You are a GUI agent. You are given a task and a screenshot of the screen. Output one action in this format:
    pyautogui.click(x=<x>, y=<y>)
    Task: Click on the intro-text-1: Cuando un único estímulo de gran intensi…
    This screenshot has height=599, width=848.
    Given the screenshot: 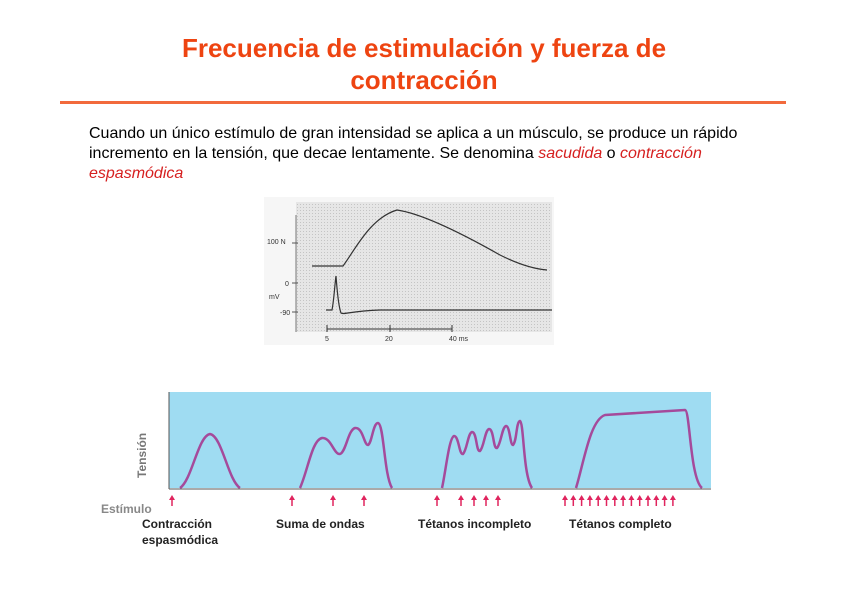 What is the action you would take?
    pyautogui.click(x=413, y=143)
    